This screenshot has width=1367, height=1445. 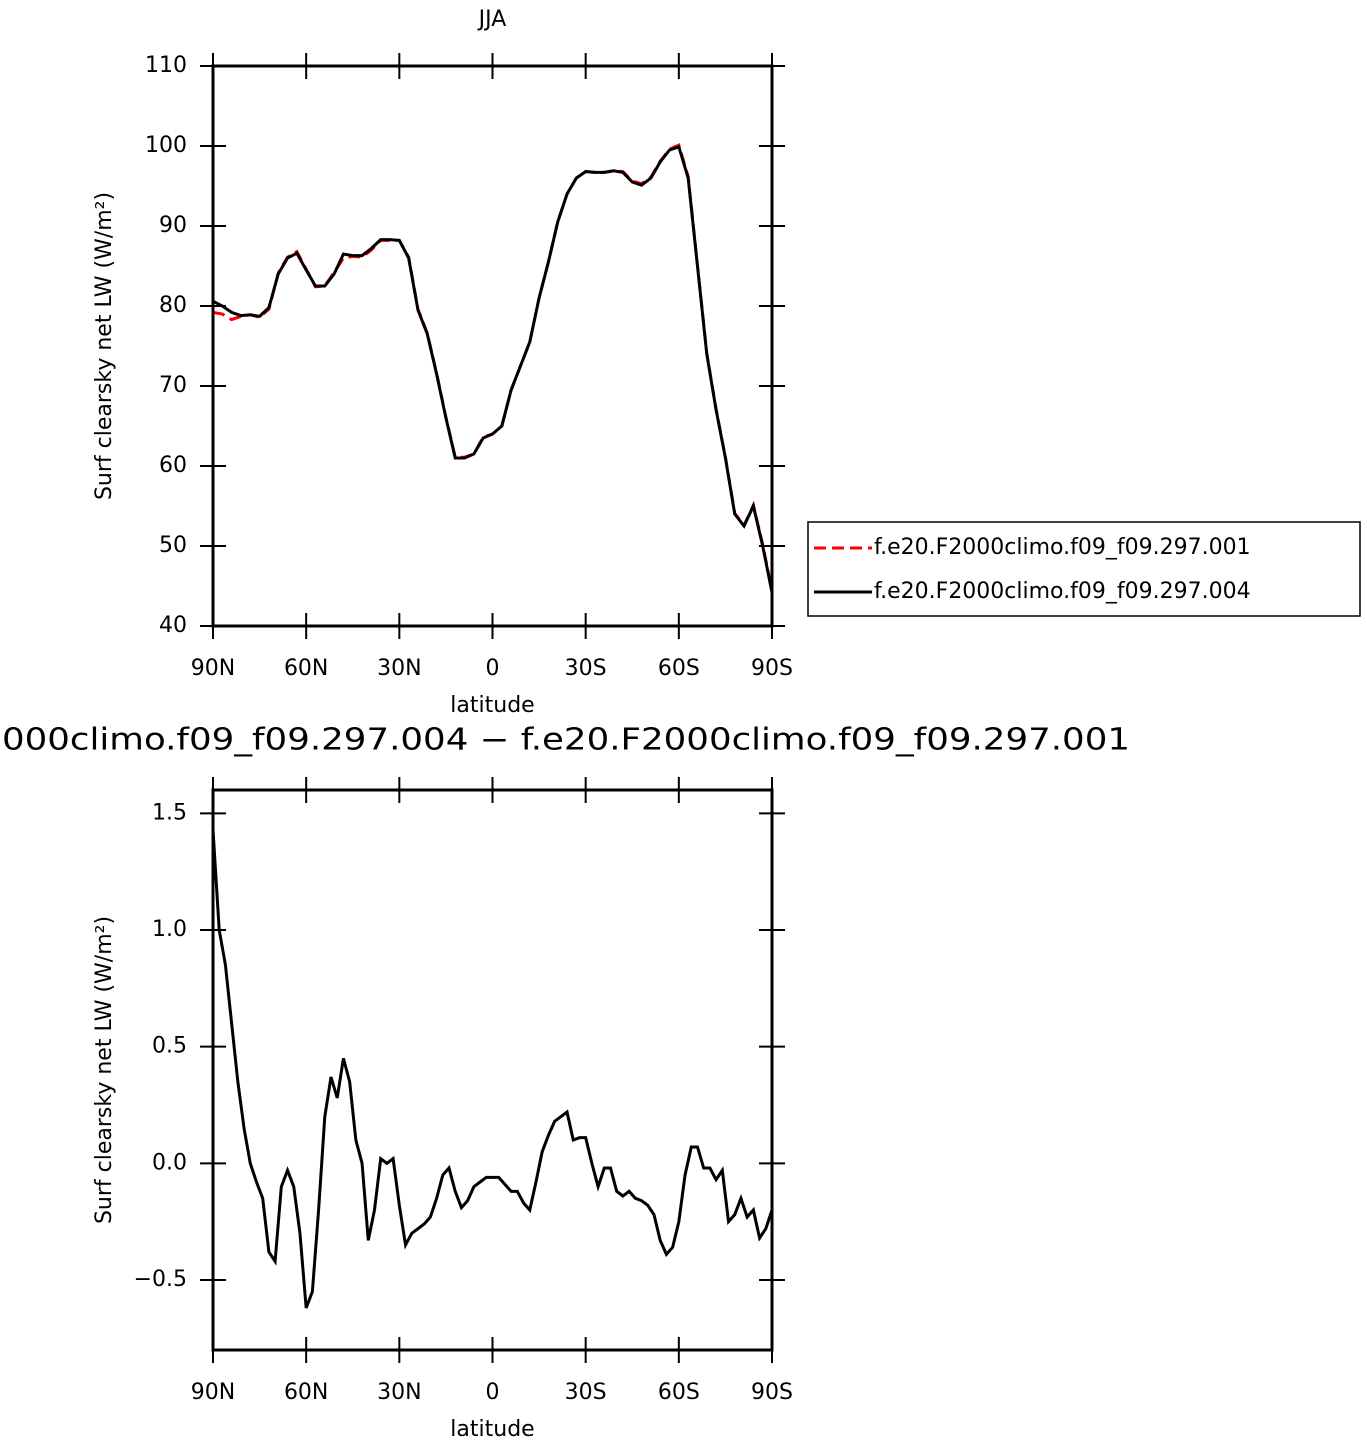 What do you see at coordinates (169, 812) in the screenshot?
I see `y-tick-label: 1.5` at bounding box center [169, 812].